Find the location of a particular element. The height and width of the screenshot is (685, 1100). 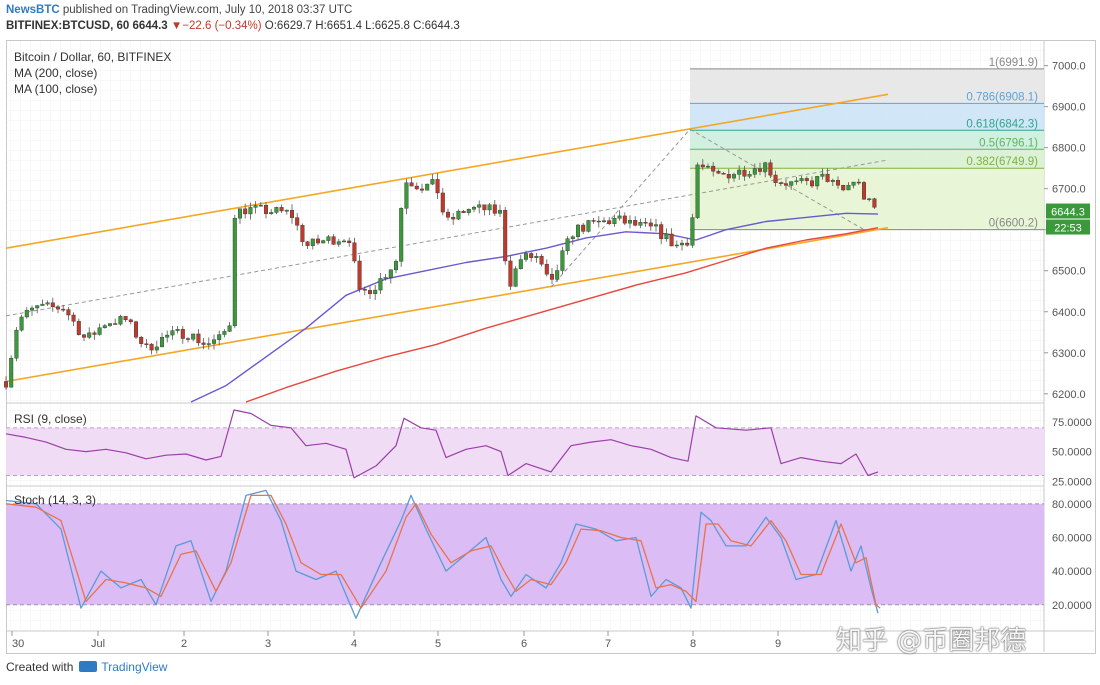

fib-label: 0.5(6796.1) is located at coordinates (1008, 143).